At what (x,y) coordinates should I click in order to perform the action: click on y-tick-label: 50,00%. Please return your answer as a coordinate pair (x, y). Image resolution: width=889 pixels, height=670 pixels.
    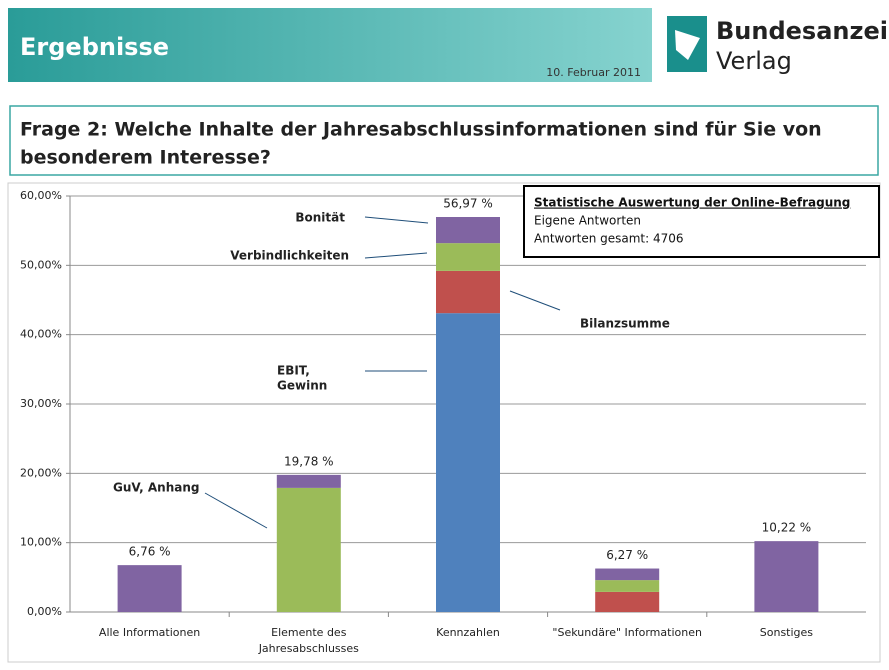
    Looking at the image, I should click on (41, 264).